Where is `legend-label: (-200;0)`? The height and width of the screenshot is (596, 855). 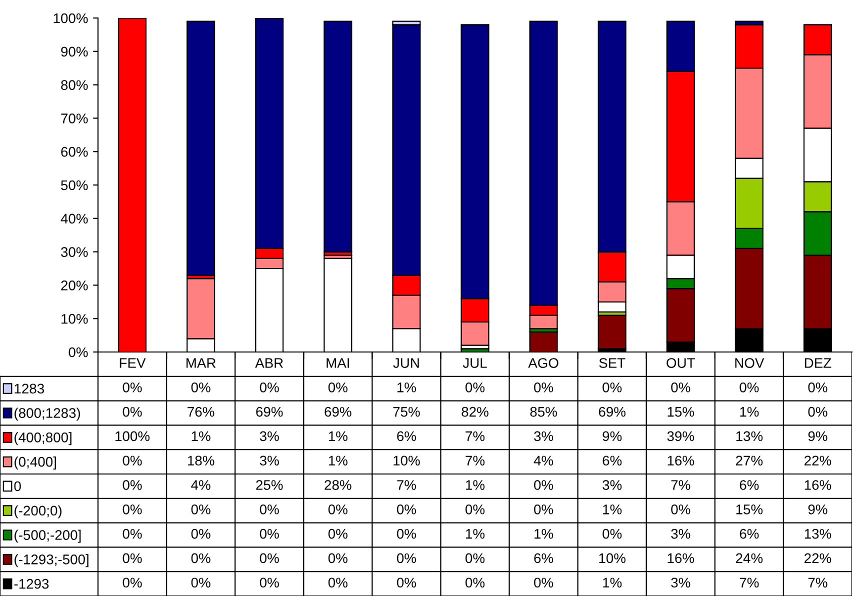
legend-label: (-200;0) is located at coordinates (38, 511).